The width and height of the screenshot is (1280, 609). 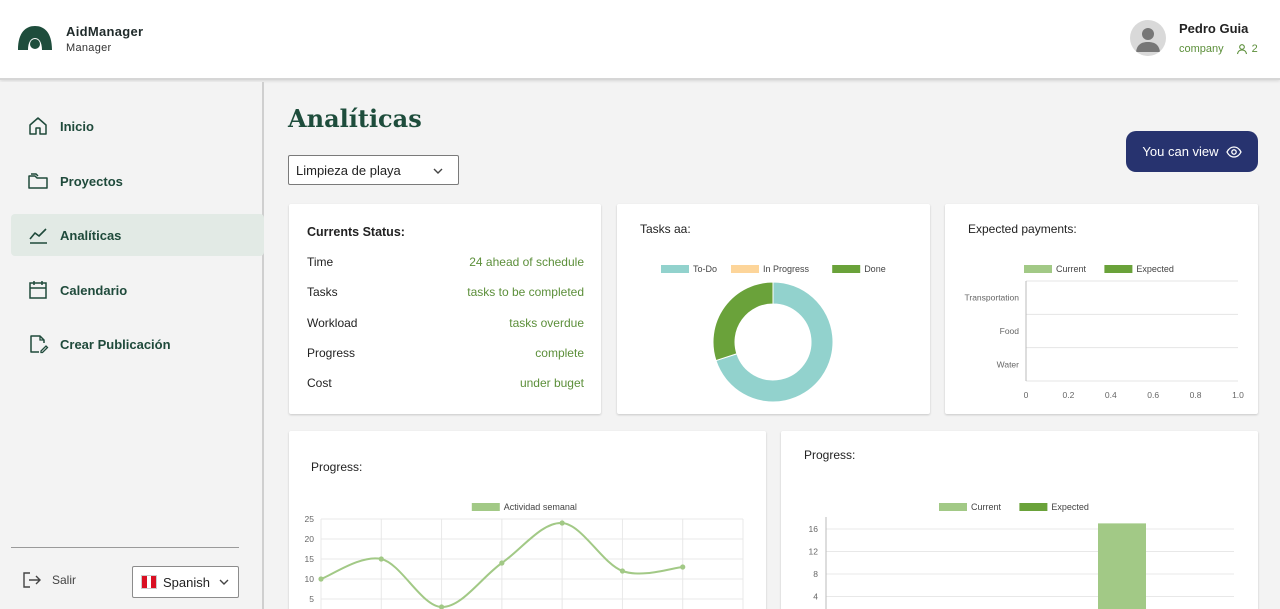 I want to click on status-key: Time, so click(x=320, y=262).